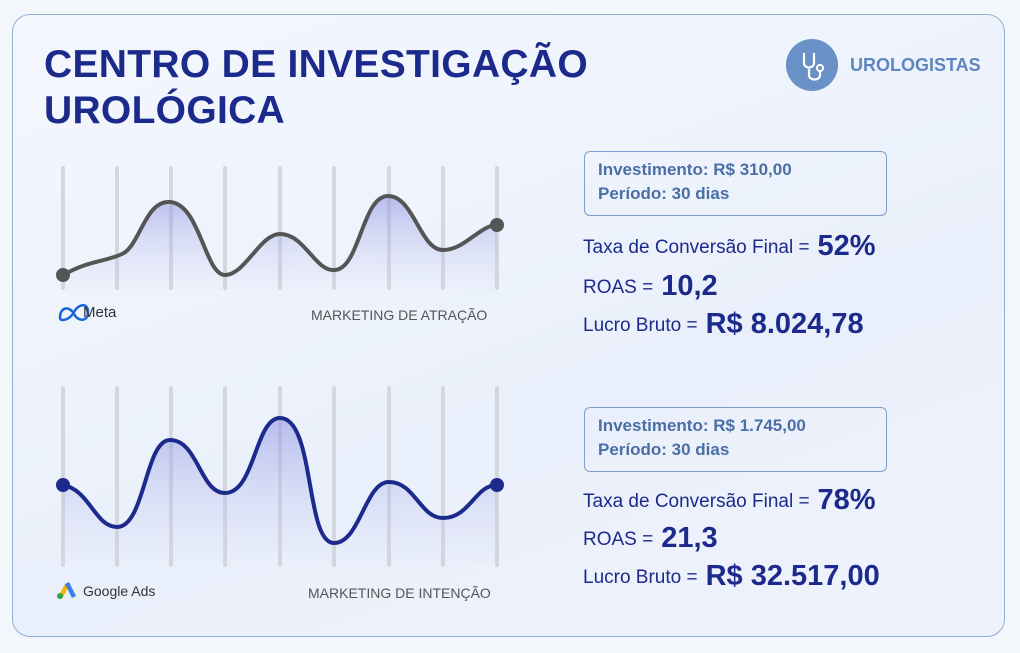 The height and width of the screenshot is (653, 1020). I want to click on badge: UROLOGISTAS, so click(883, 65).